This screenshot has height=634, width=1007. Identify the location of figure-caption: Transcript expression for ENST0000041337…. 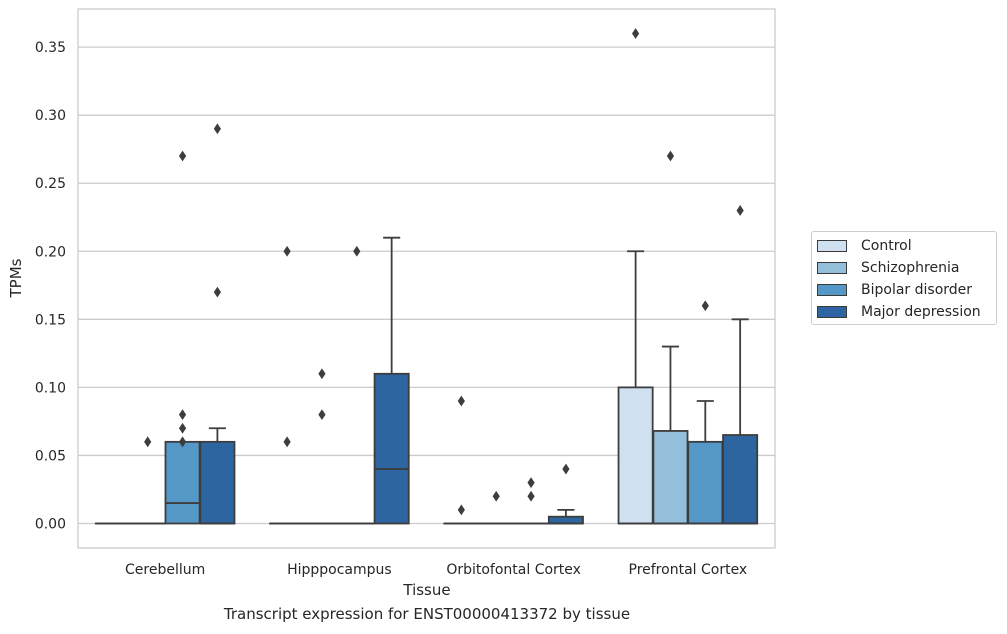
(427, 614).